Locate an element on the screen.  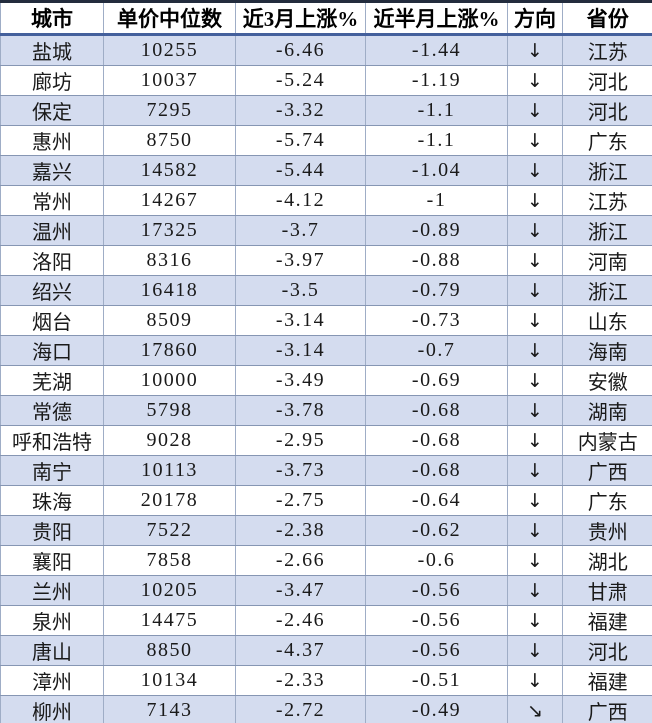
rise-3m-cell: -2.72 is located at coordinates (300, 709).